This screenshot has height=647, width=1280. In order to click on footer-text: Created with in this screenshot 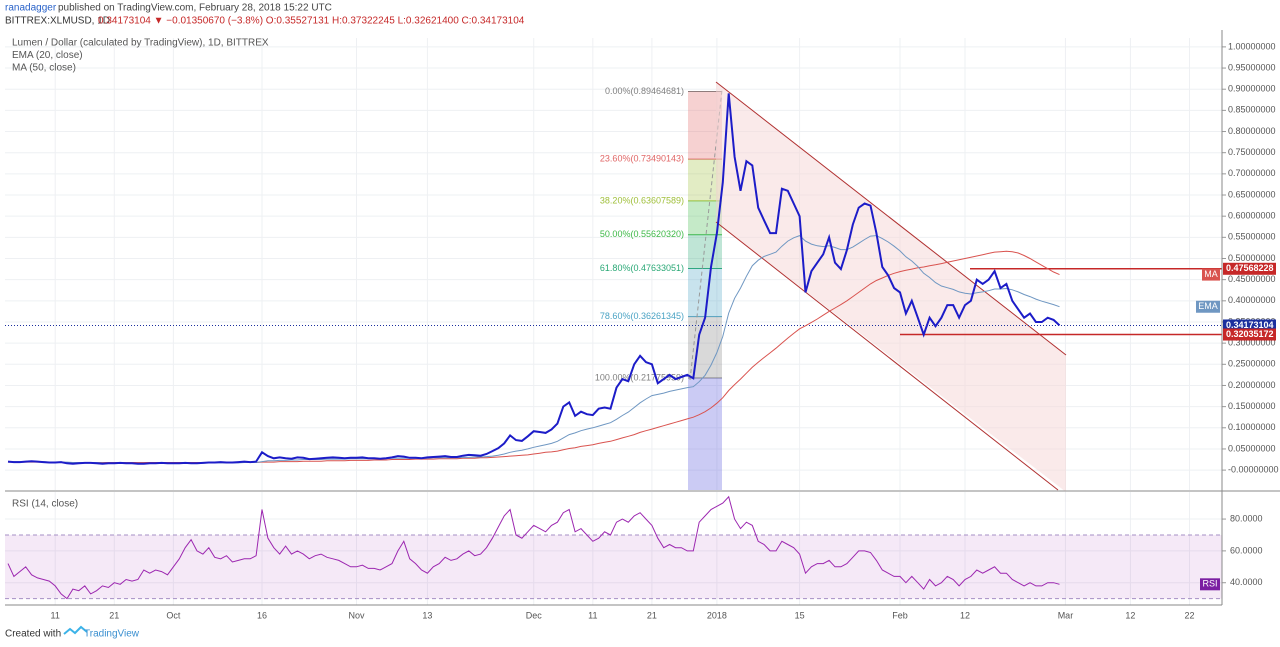, I will do `click(33, 634)`.